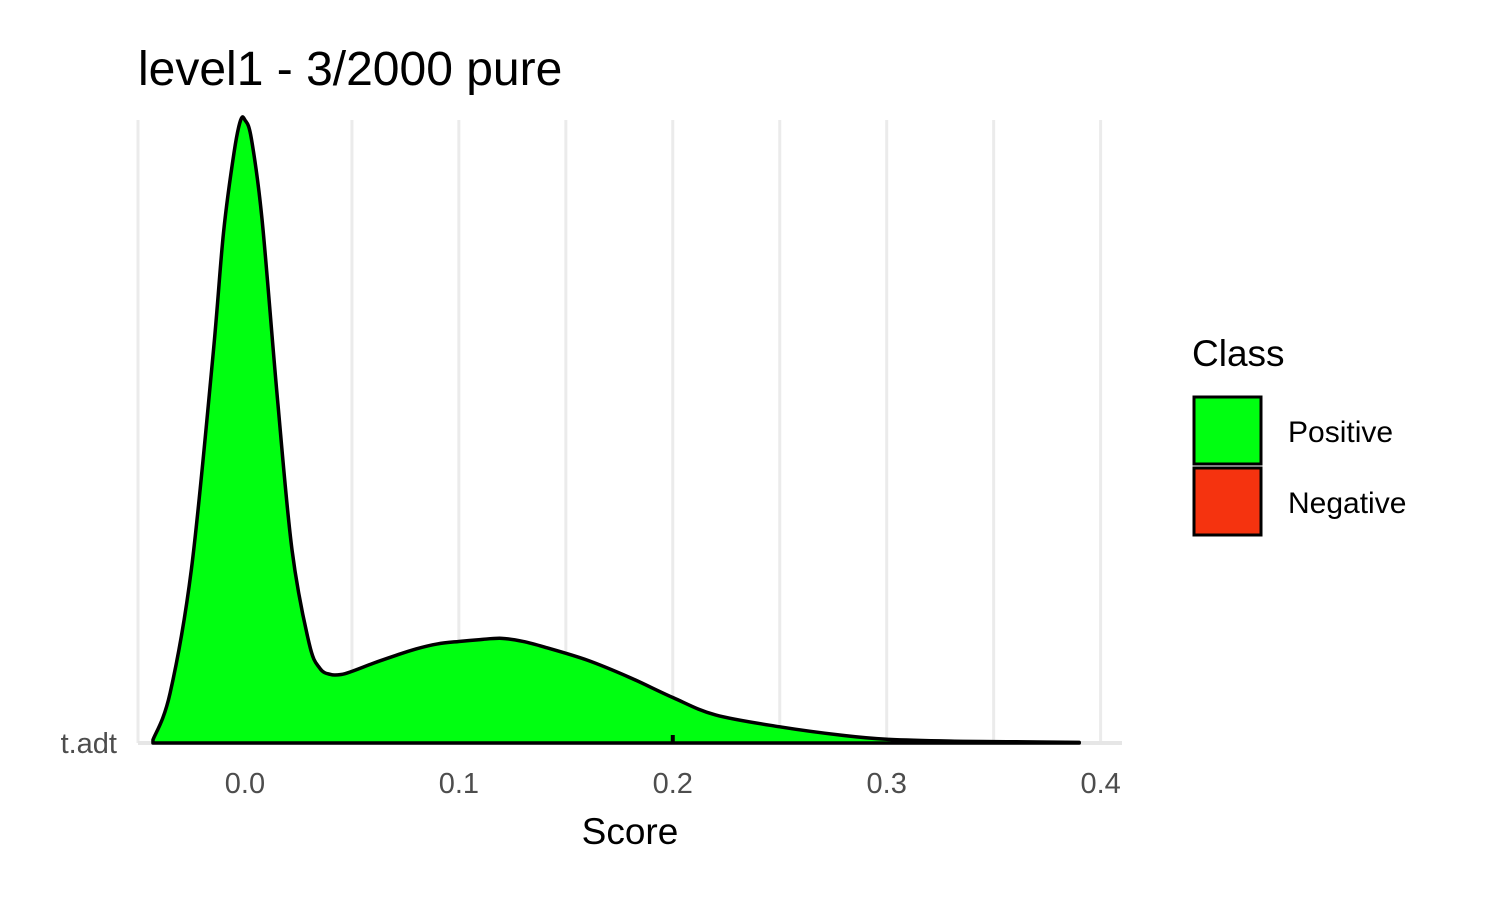 The height and width of the screenshot is (900, 1500). Describe the element at coordinates (1340, 432) in the screenshot. I see `legend-label-positive: Positive` at that location.